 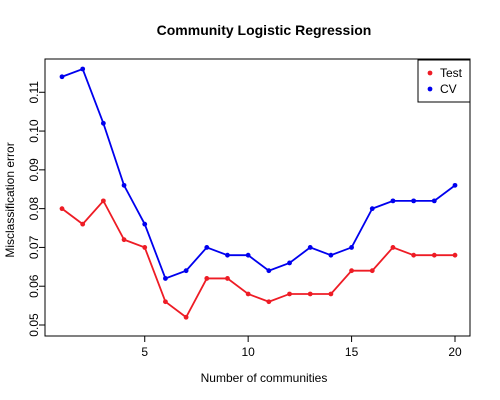 I want to click on x-axis-label: Number of communities, so click(x=264, y=378).